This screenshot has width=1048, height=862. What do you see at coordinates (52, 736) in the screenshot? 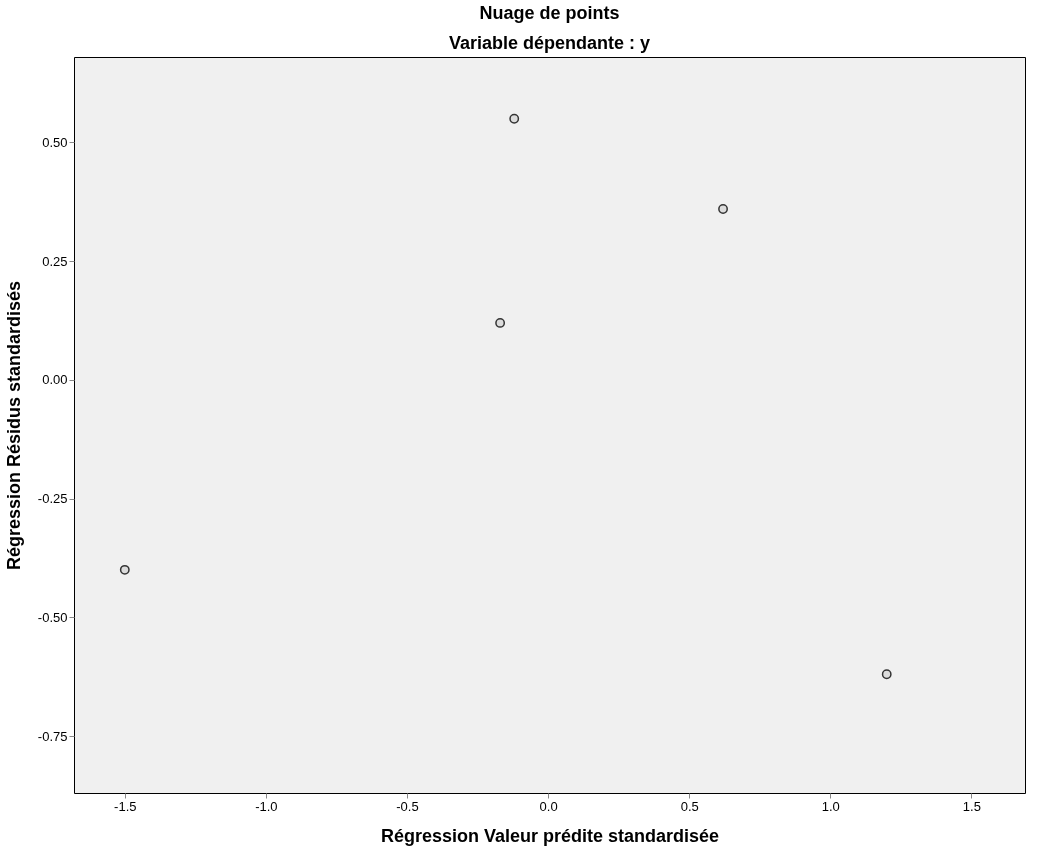
I see `y-tick-label: -0.75` at bounding box center [52, 736].